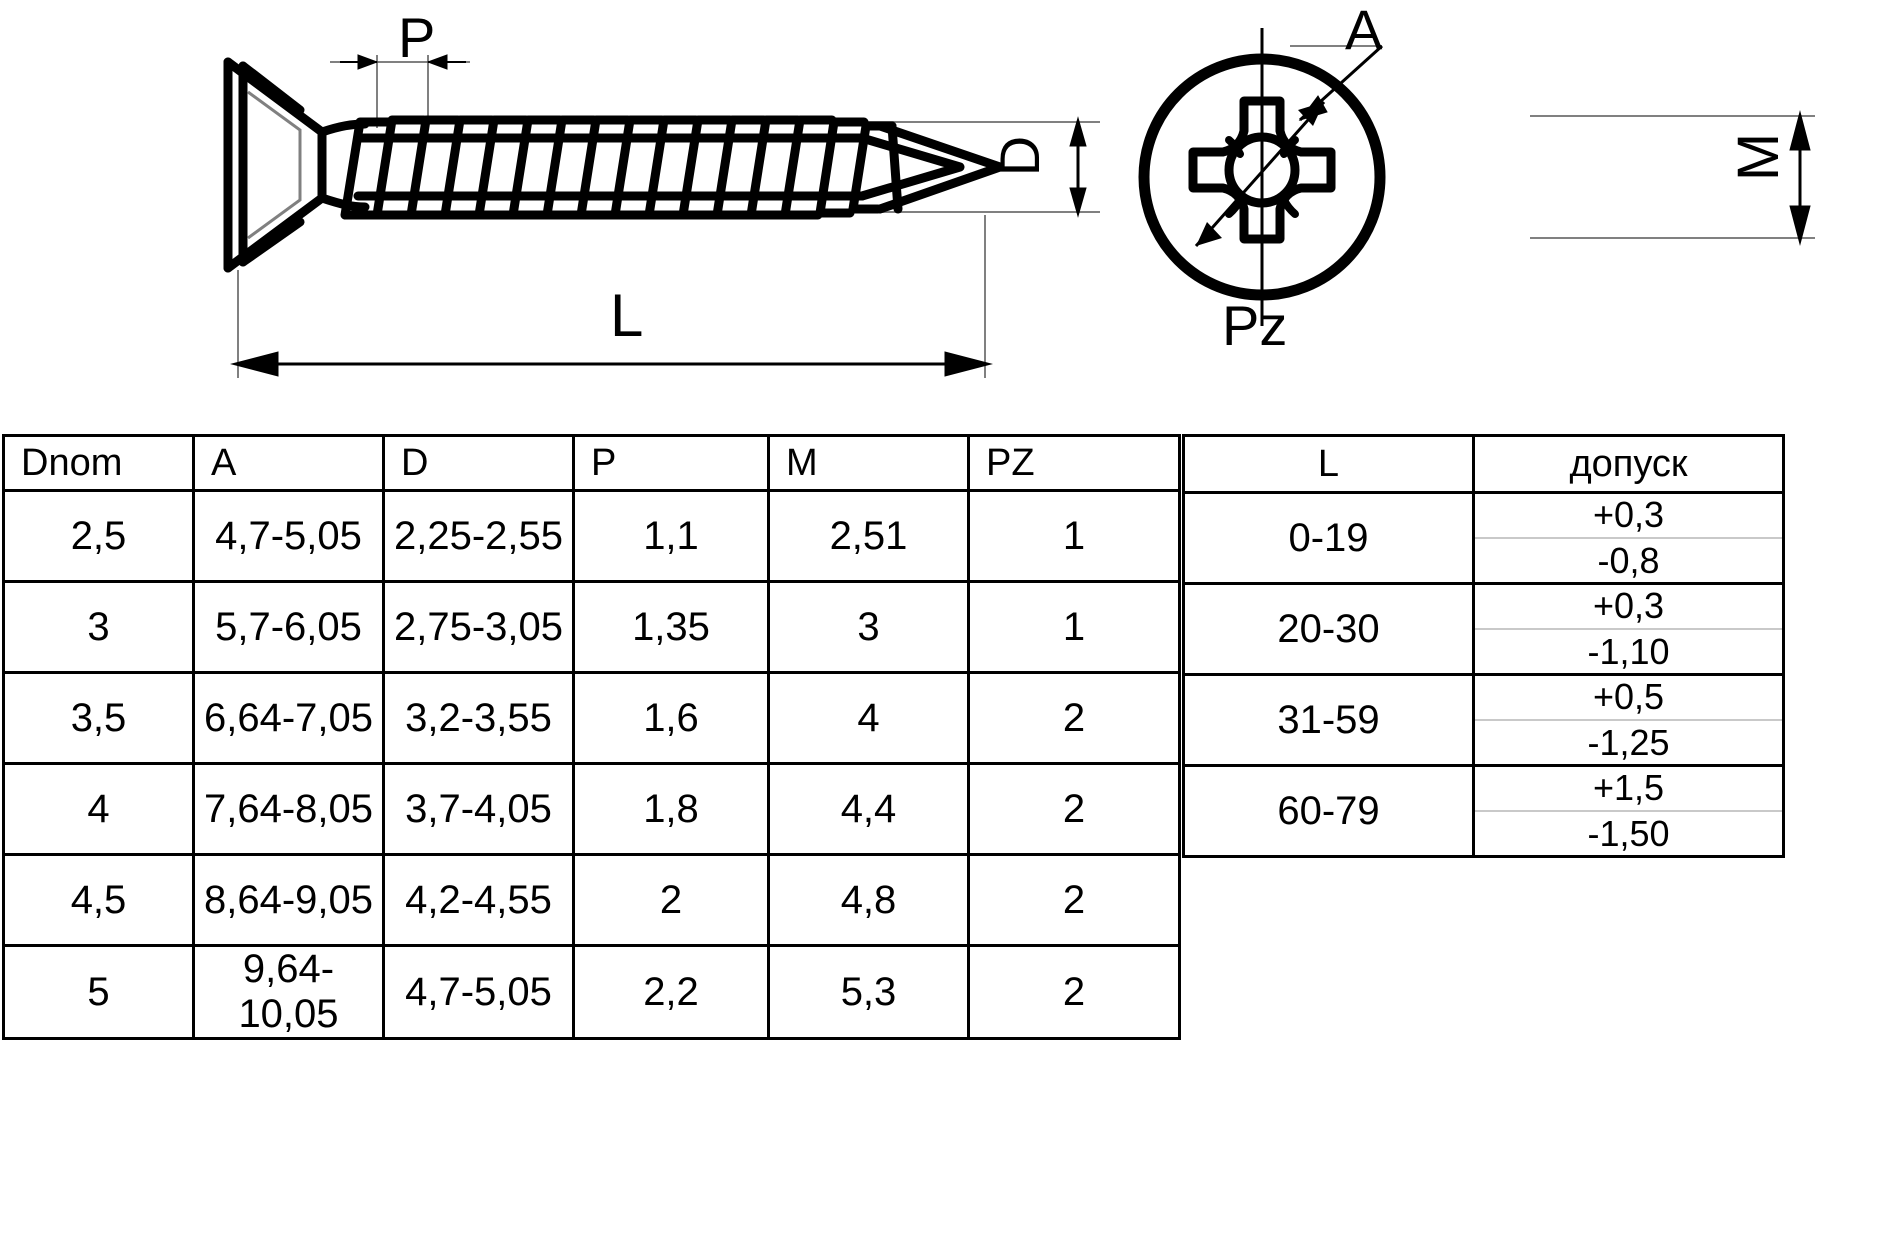  What do you see at coordinates (98, 718) in the screenshot?
I see `cell-dnom: 3,5` at bounding box center [98, 718].